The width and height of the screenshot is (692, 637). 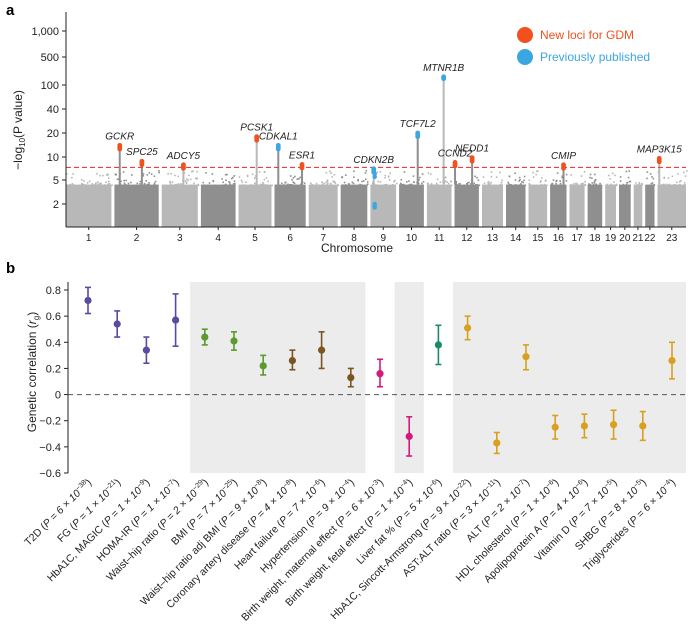 What do you see at coordinates (50, 474) in the screenshot?
I see `y-tick-label: −0.6` at bounding box center [50, 474].